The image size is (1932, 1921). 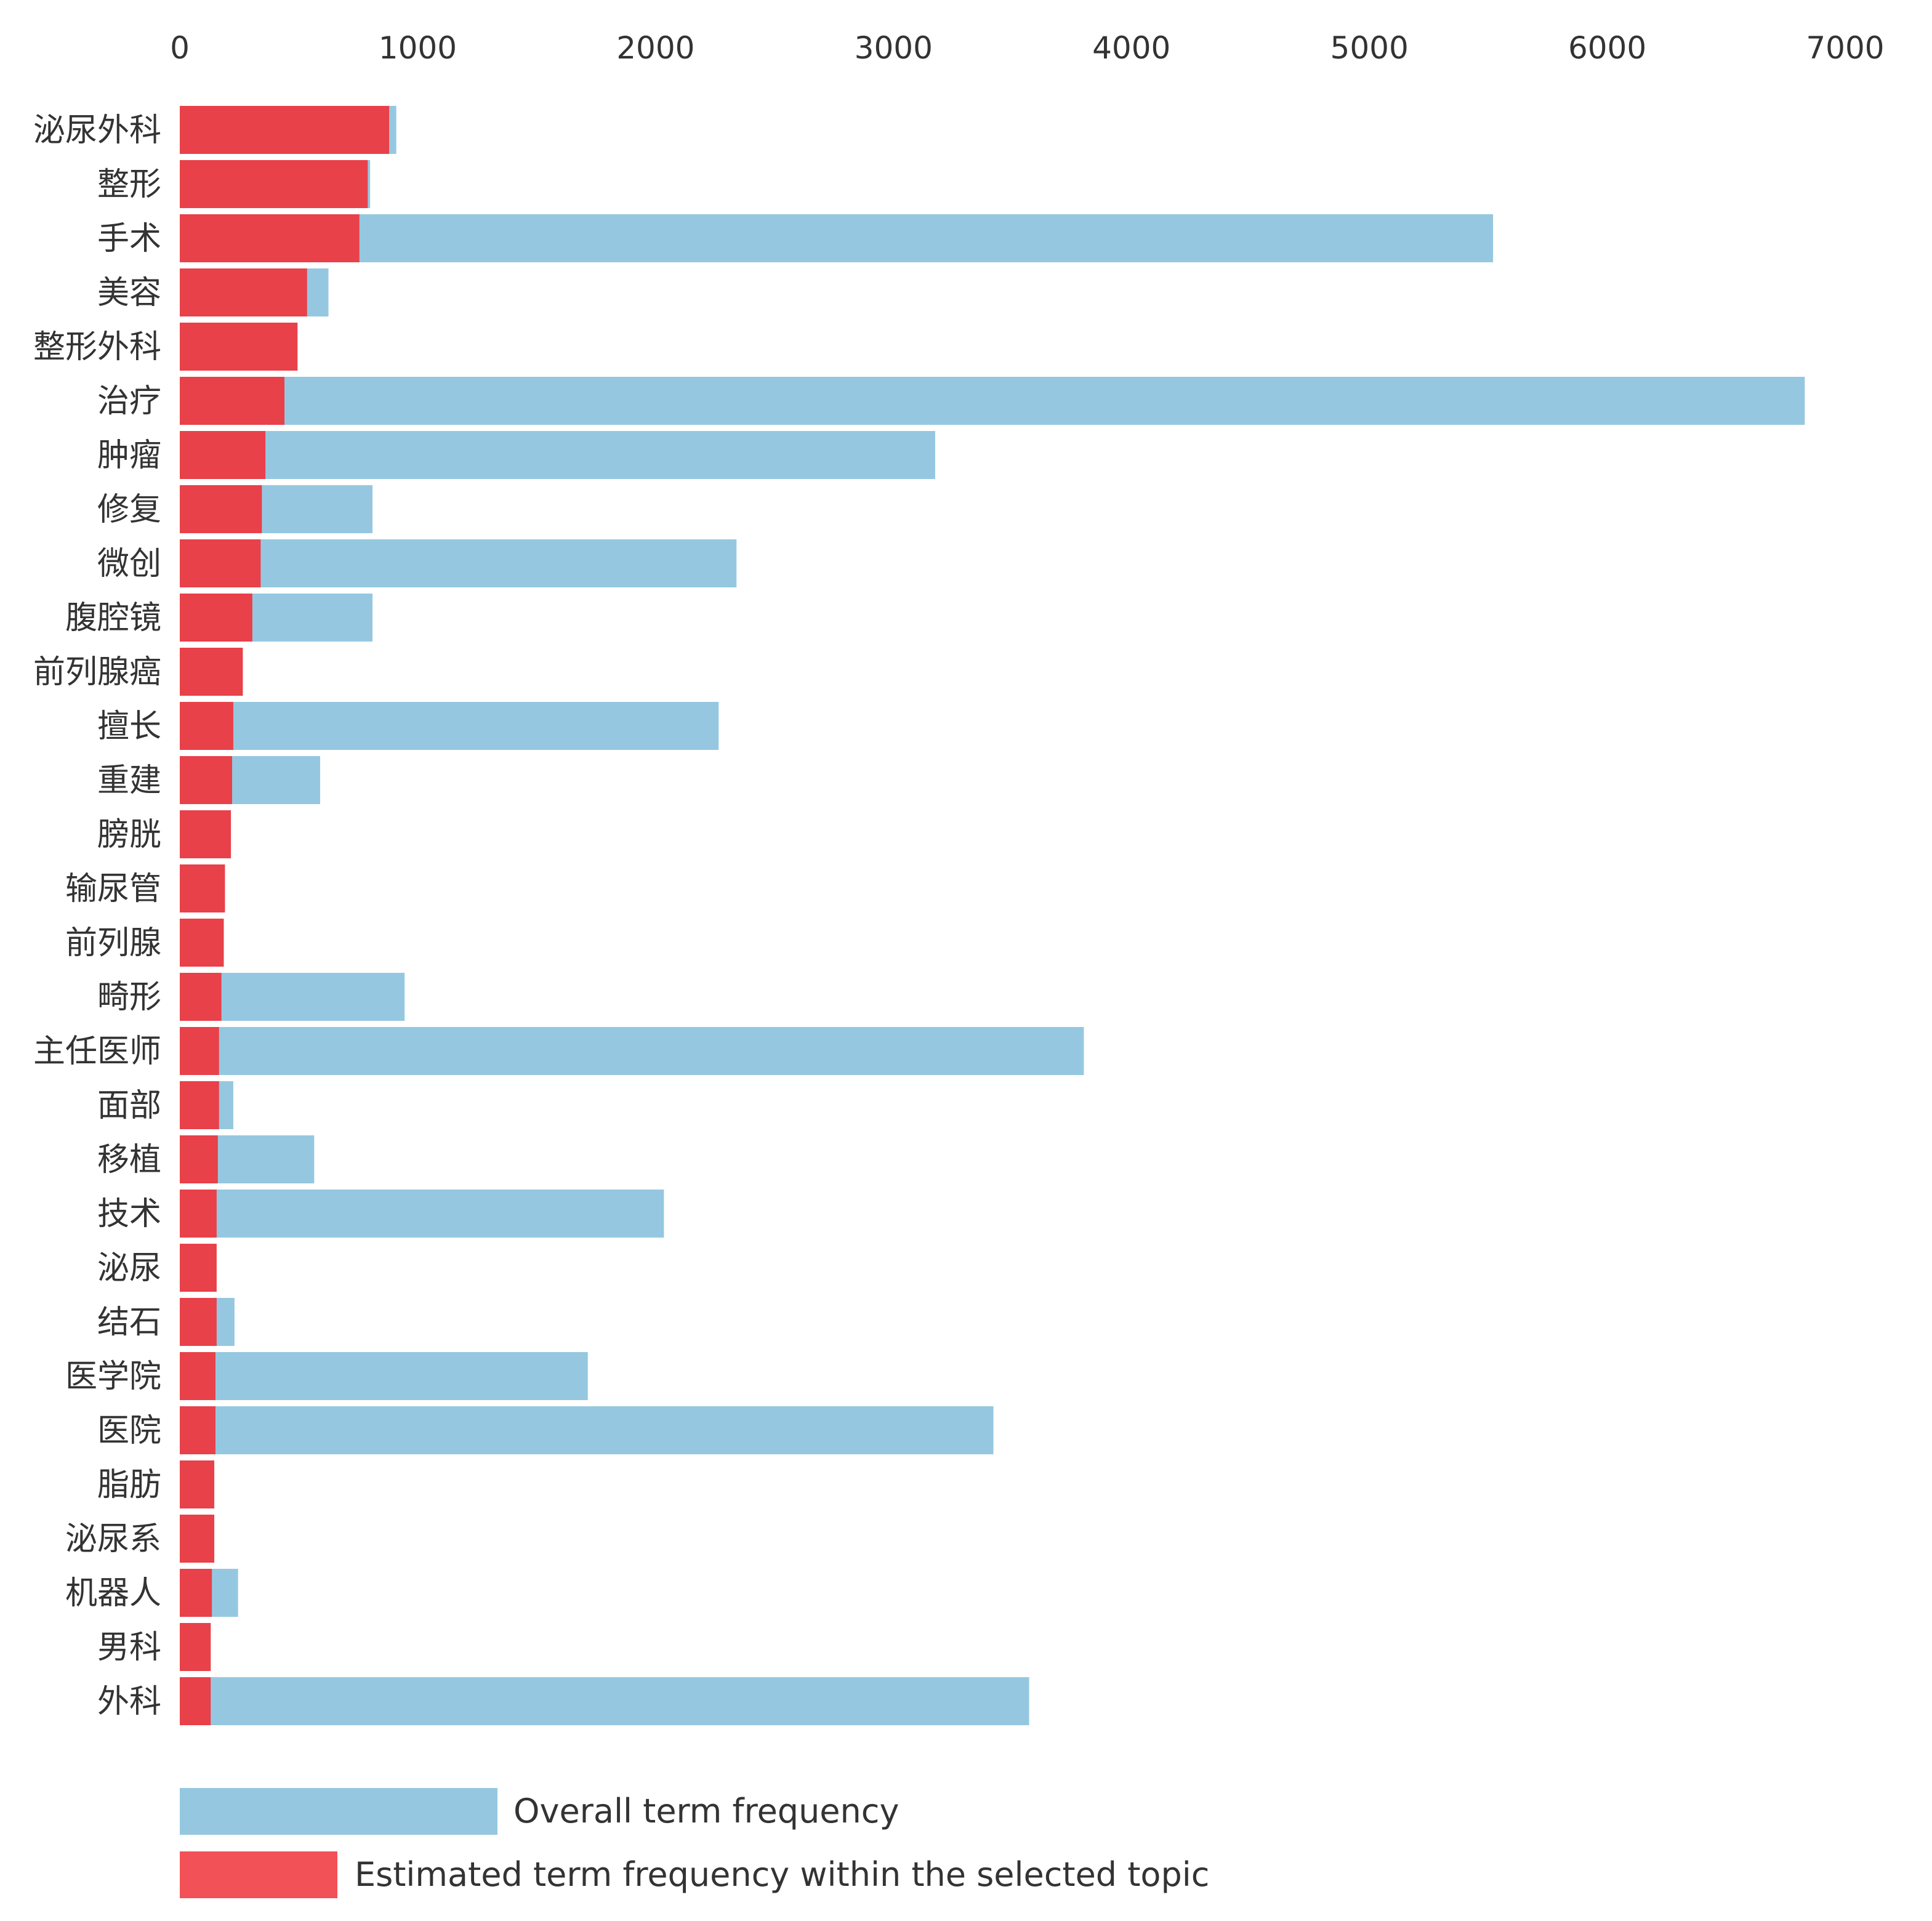 What do you see at coordinates (97, 673) in the screenshot?
I see `term-label: 前列腺癌` at bounding box center [97, 673].